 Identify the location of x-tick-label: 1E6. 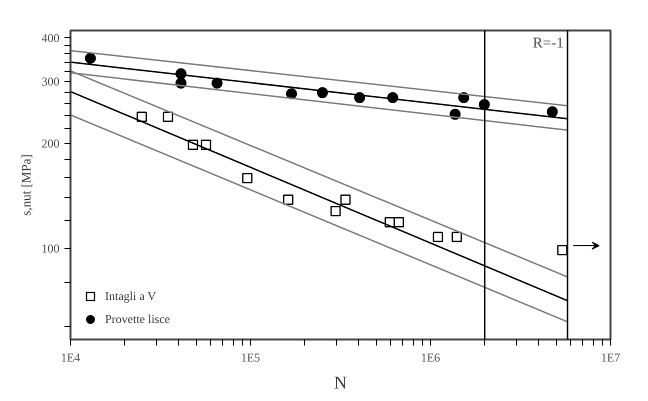
(430, 357).